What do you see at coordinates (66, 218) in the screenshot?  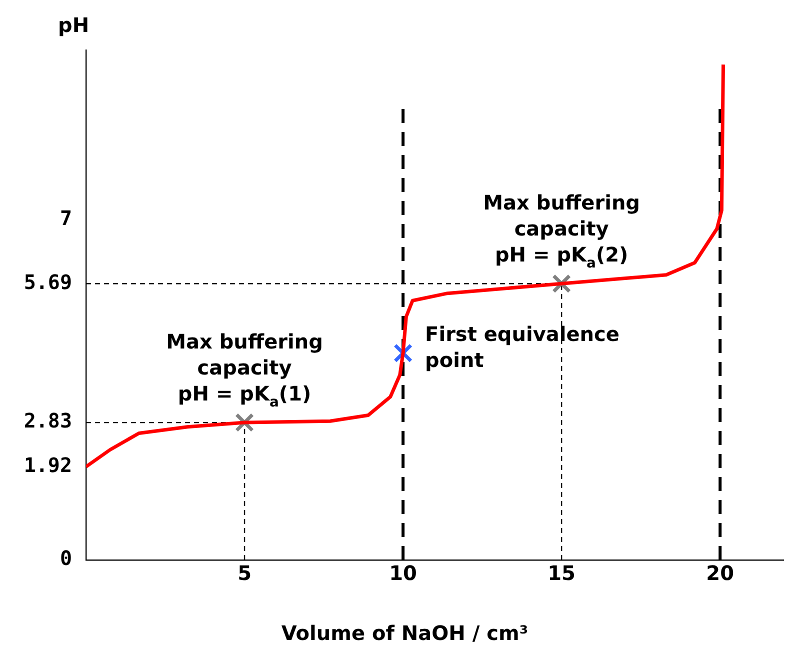 I see `y-tick-label: 7` at bounding box center [66, 218].